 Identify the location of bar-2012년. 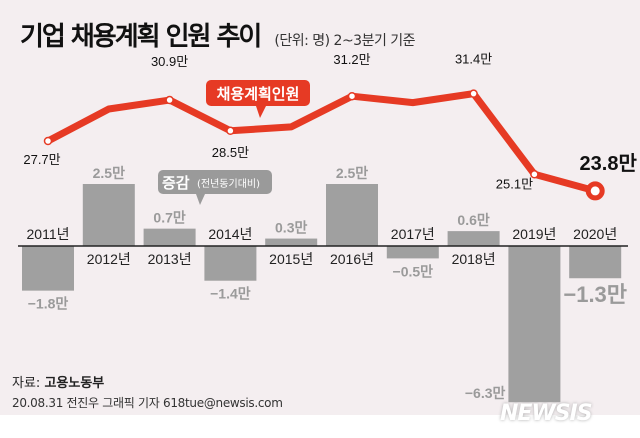
(108, 215).